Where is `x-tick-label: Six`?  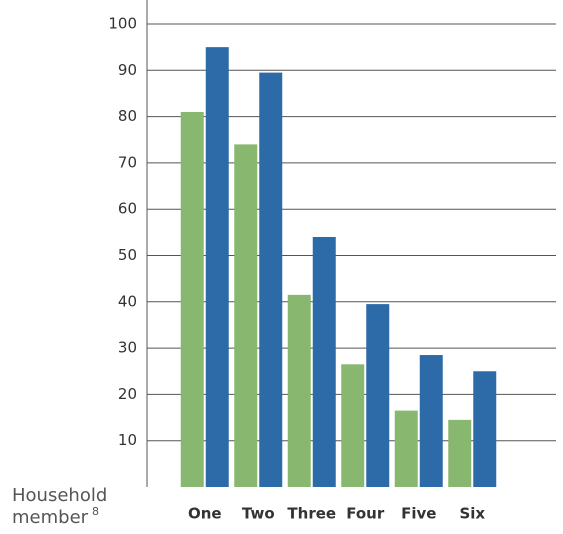
x-tick-label: Six is located at coordinates (472, 514).